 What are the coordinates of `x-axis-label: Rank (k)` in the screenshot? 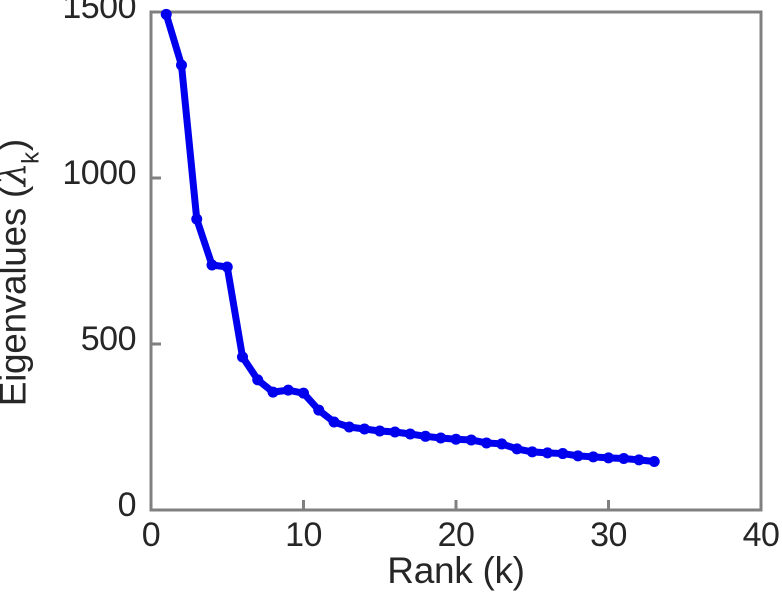 It's located at (456, 570).